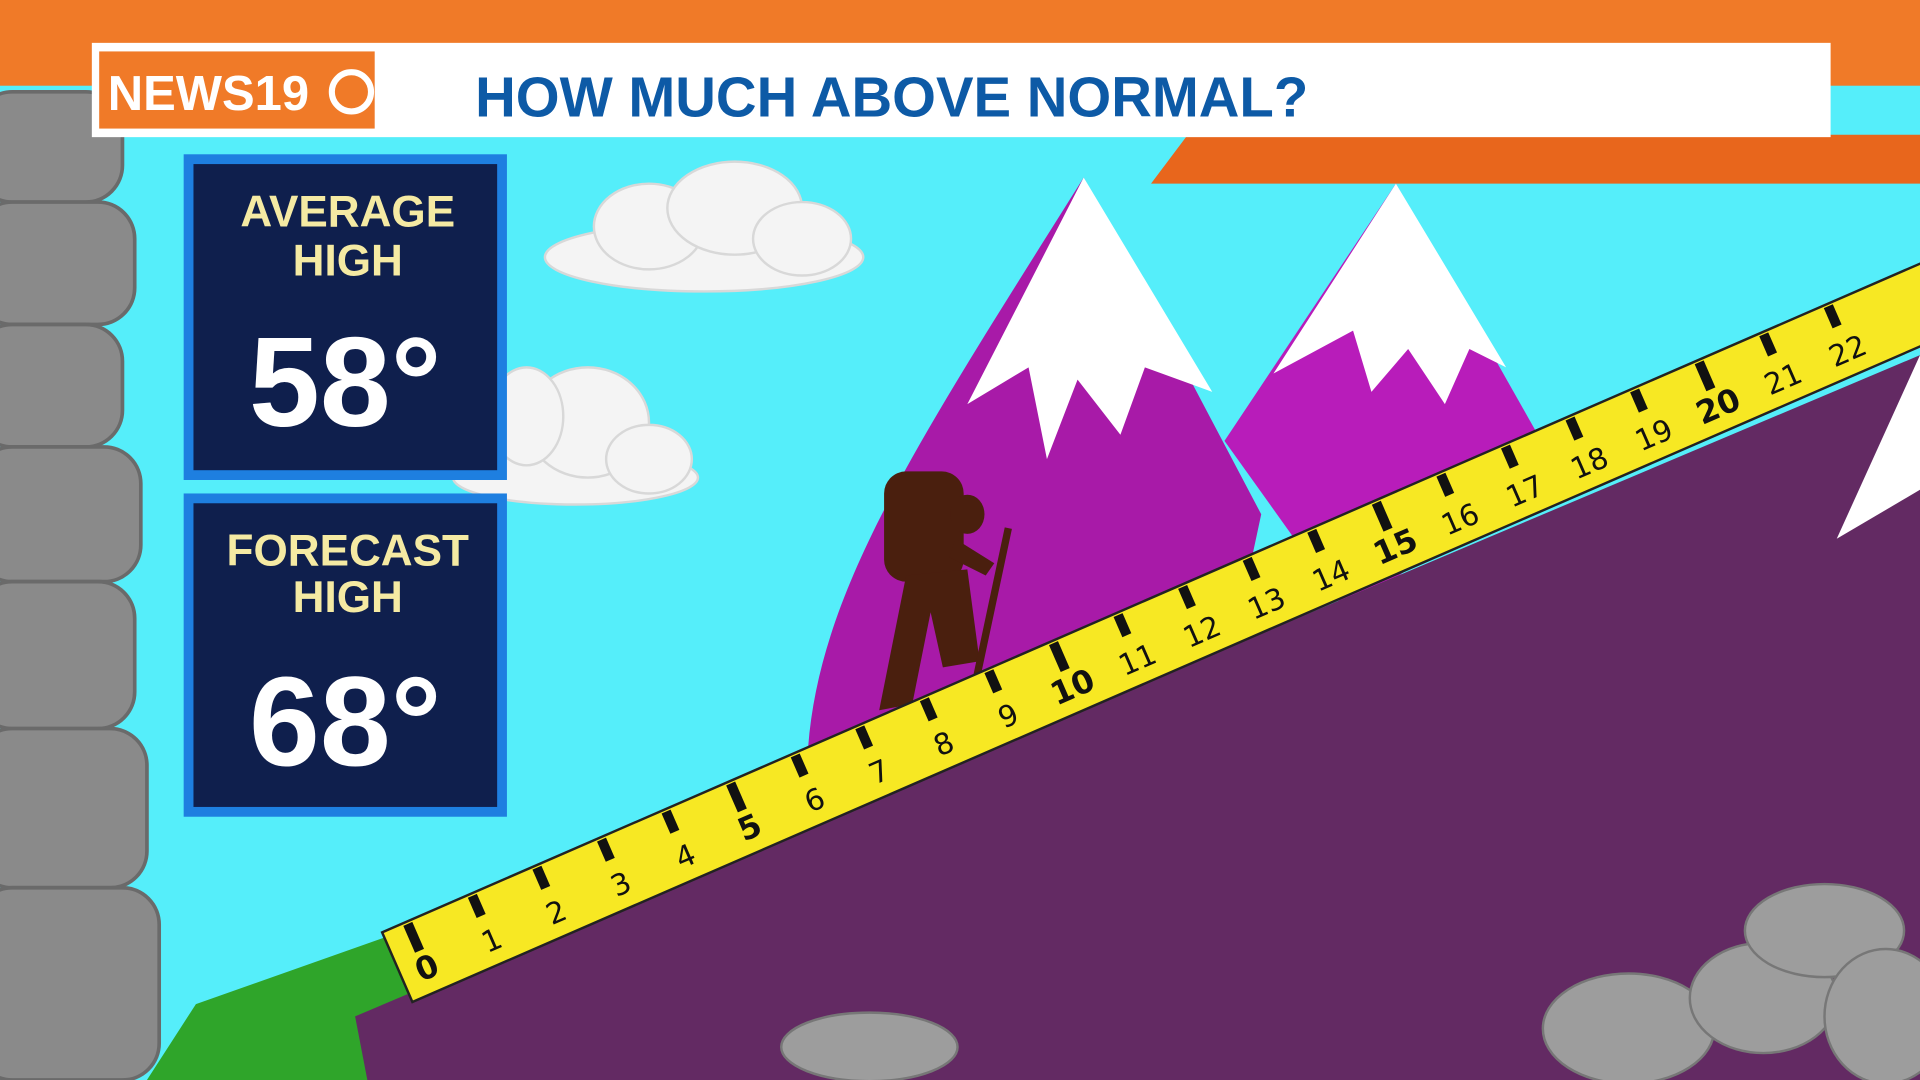  I want to click on card-label: AVERAGE, so click(347, 212).